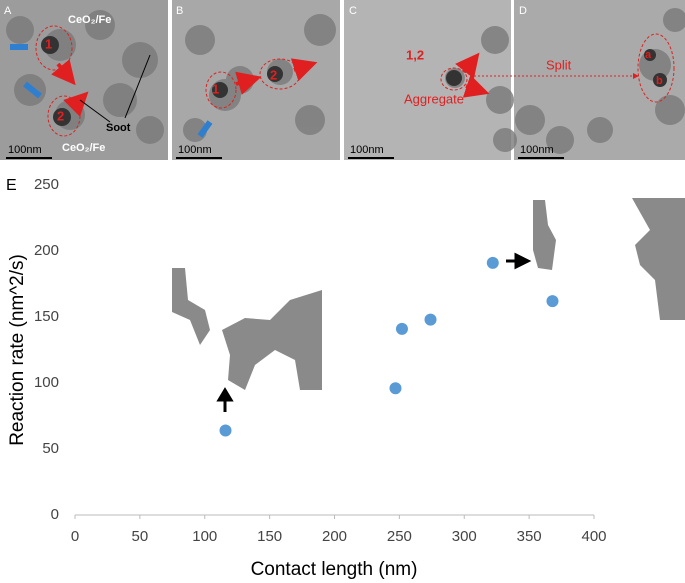  Describe the element at coordinates (75, 536) in the screenshot. I see `x-tick-label: 0` at that location.